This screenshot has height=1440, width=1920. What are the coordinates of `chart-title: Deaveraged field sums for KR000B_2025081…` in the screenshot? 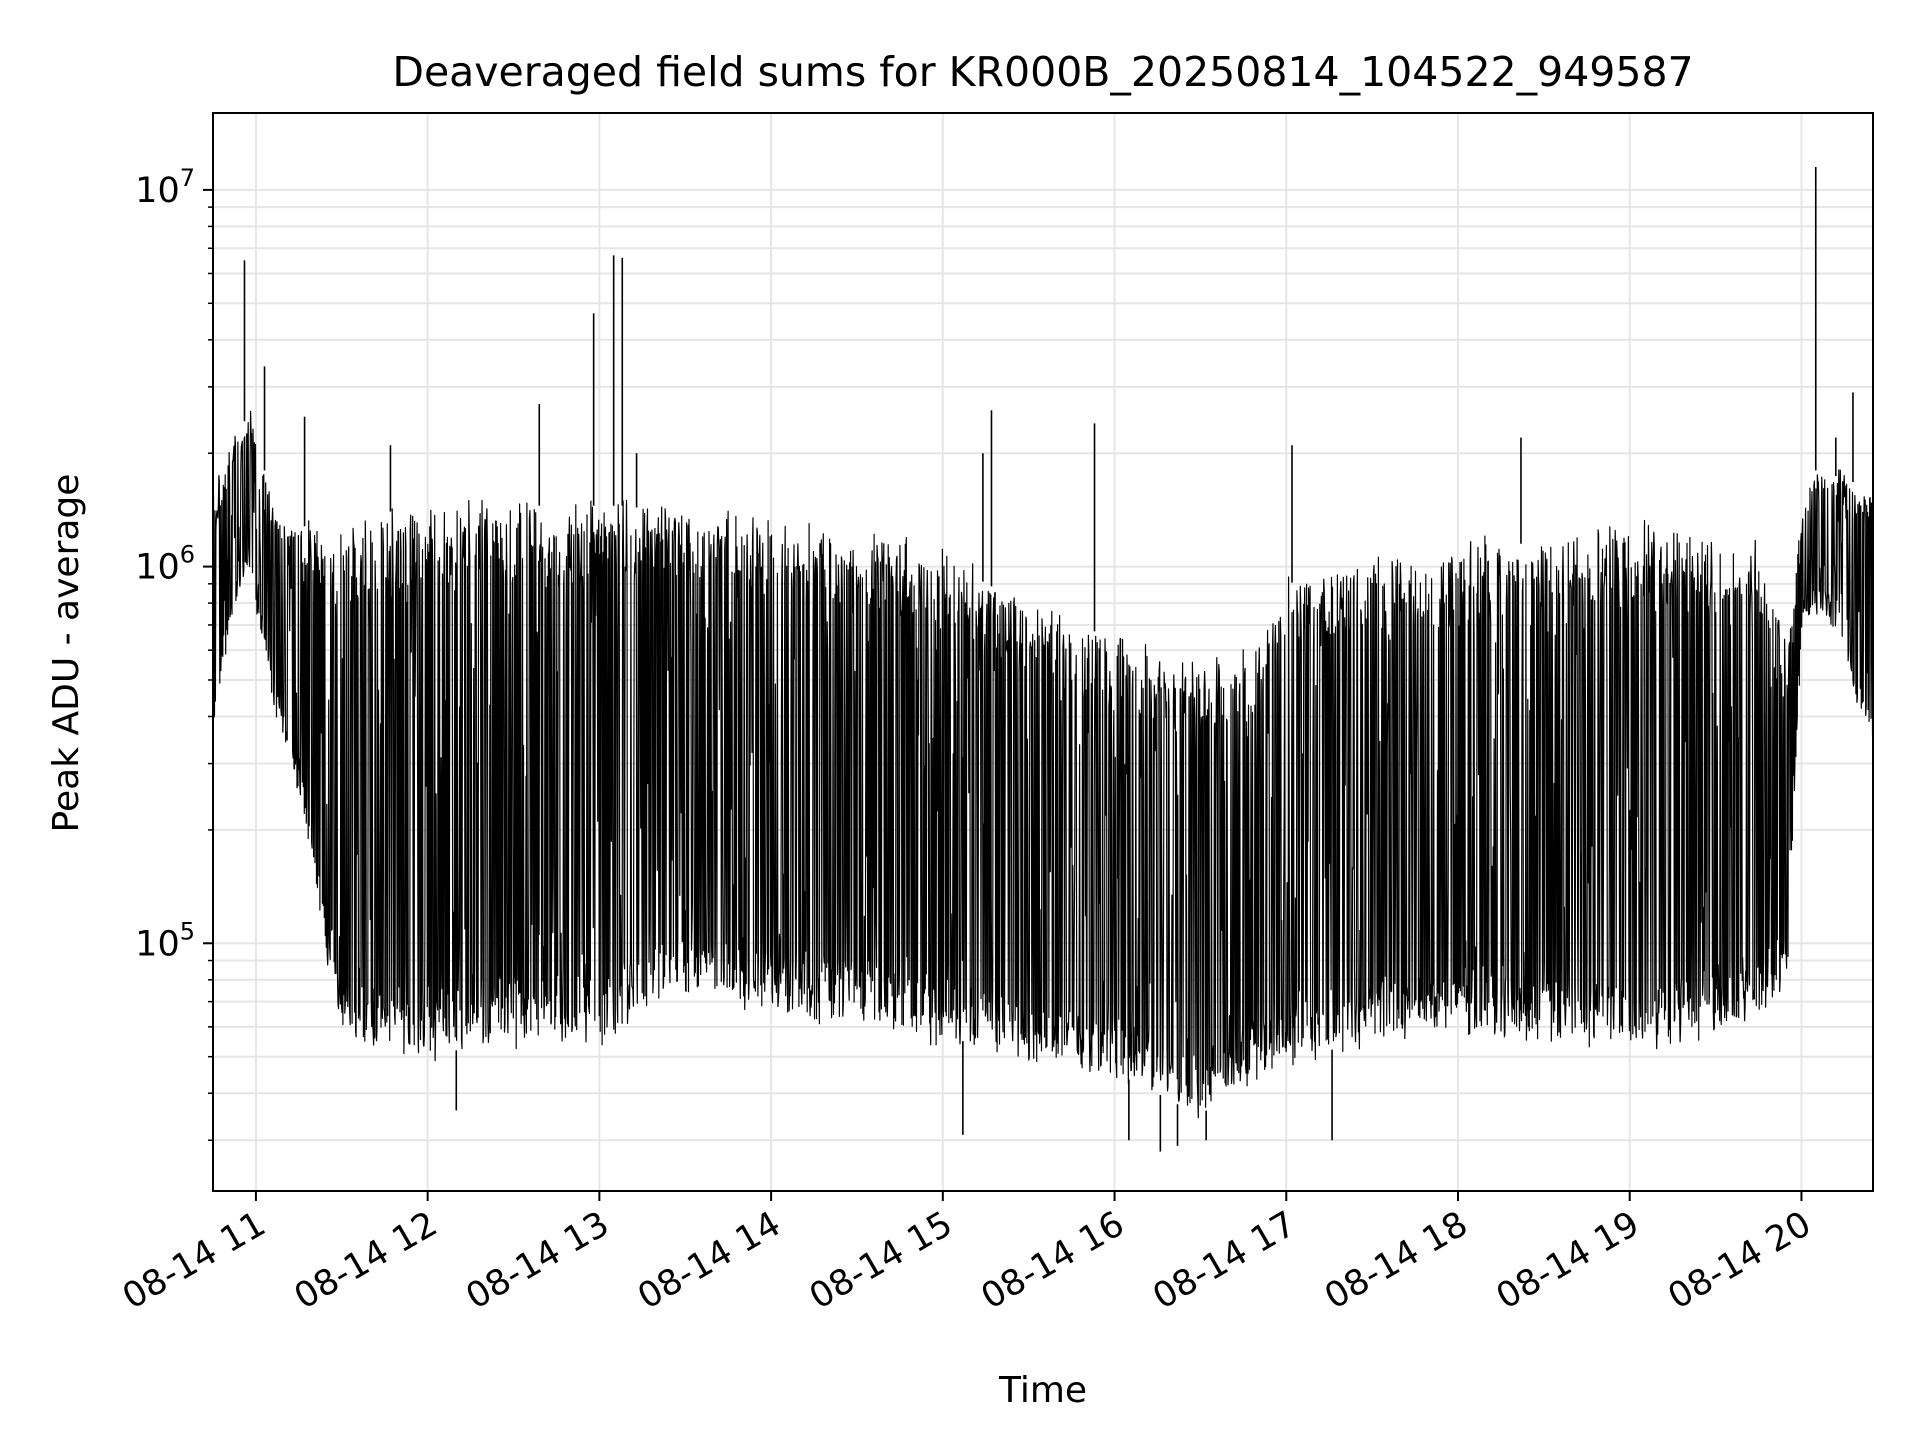 It's located at (1042, 72).